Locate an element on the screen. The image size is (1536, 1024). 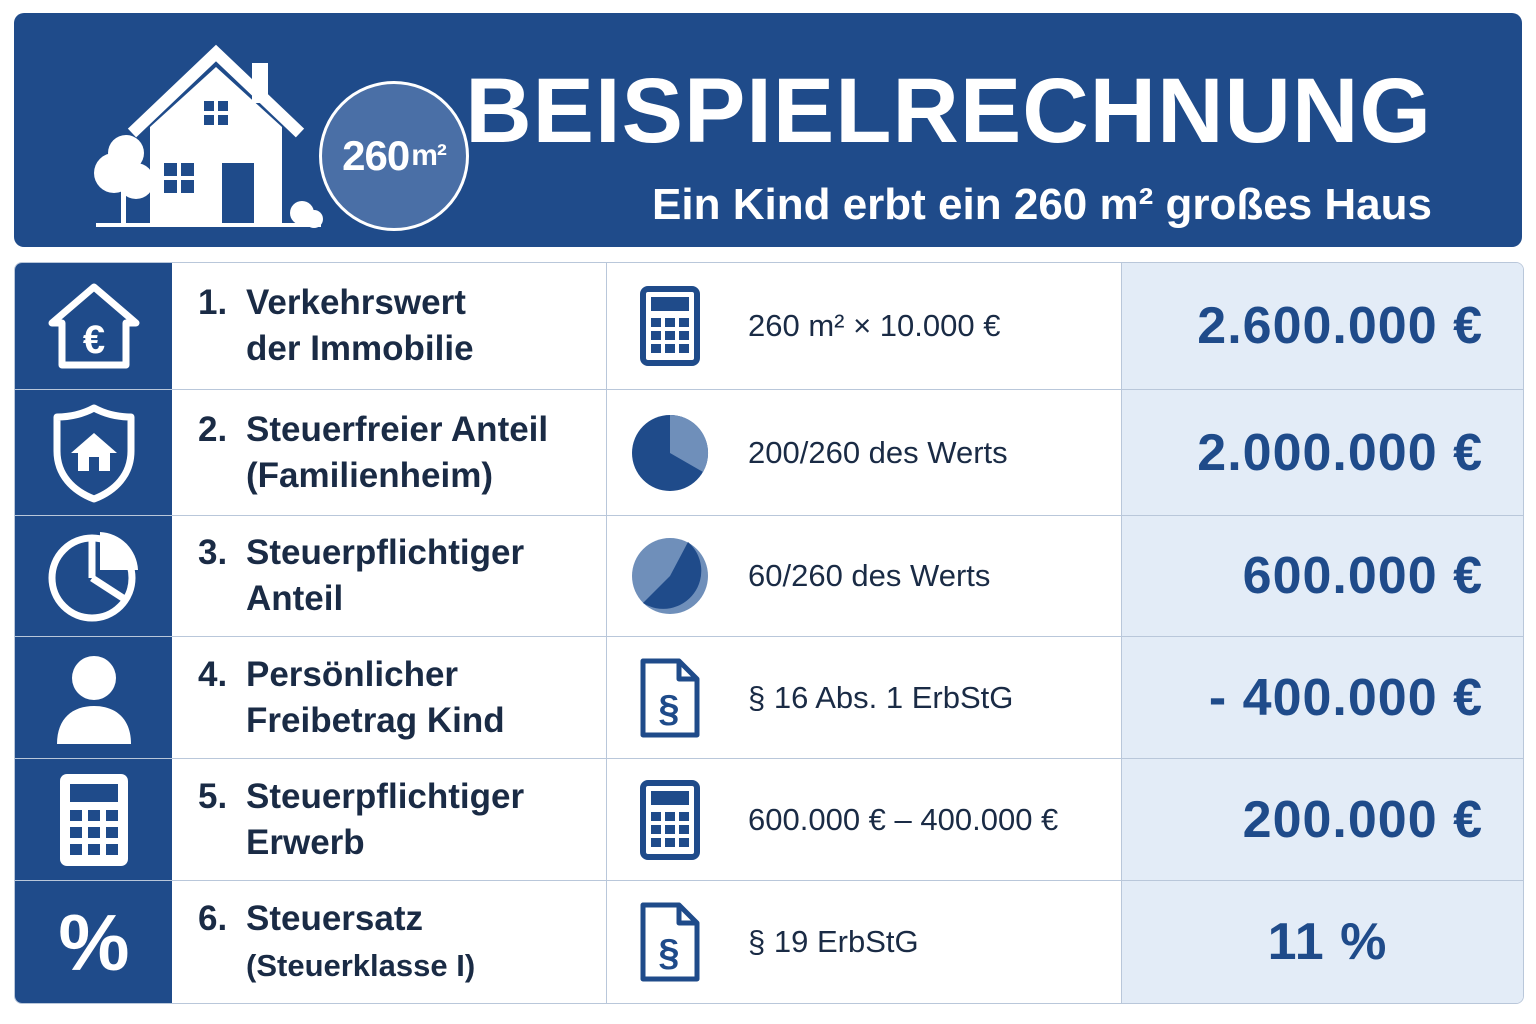
row-label-line2: der Immobilie is located at coordinates (360, 348).